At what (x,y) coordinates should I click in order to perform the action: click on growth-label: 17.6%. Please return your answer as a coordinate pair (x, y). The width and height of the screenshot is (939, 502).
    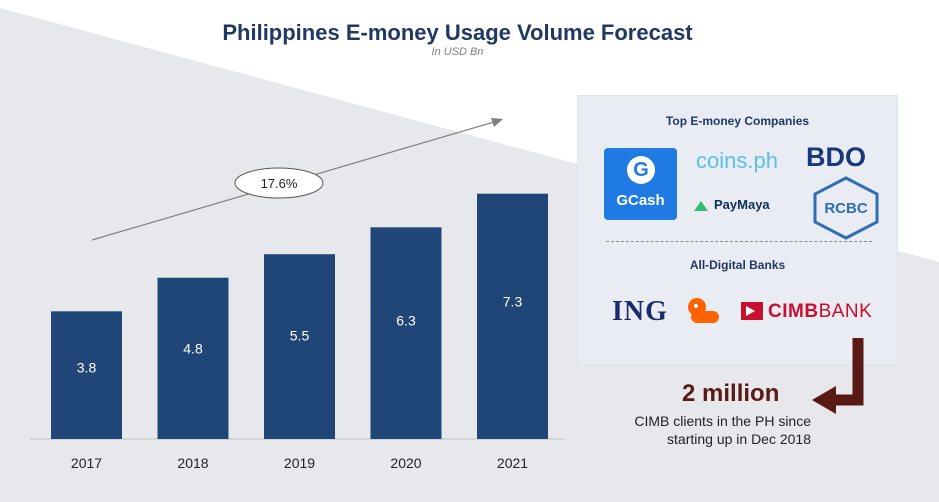
    Looking at the image, I should click on (279, 183).